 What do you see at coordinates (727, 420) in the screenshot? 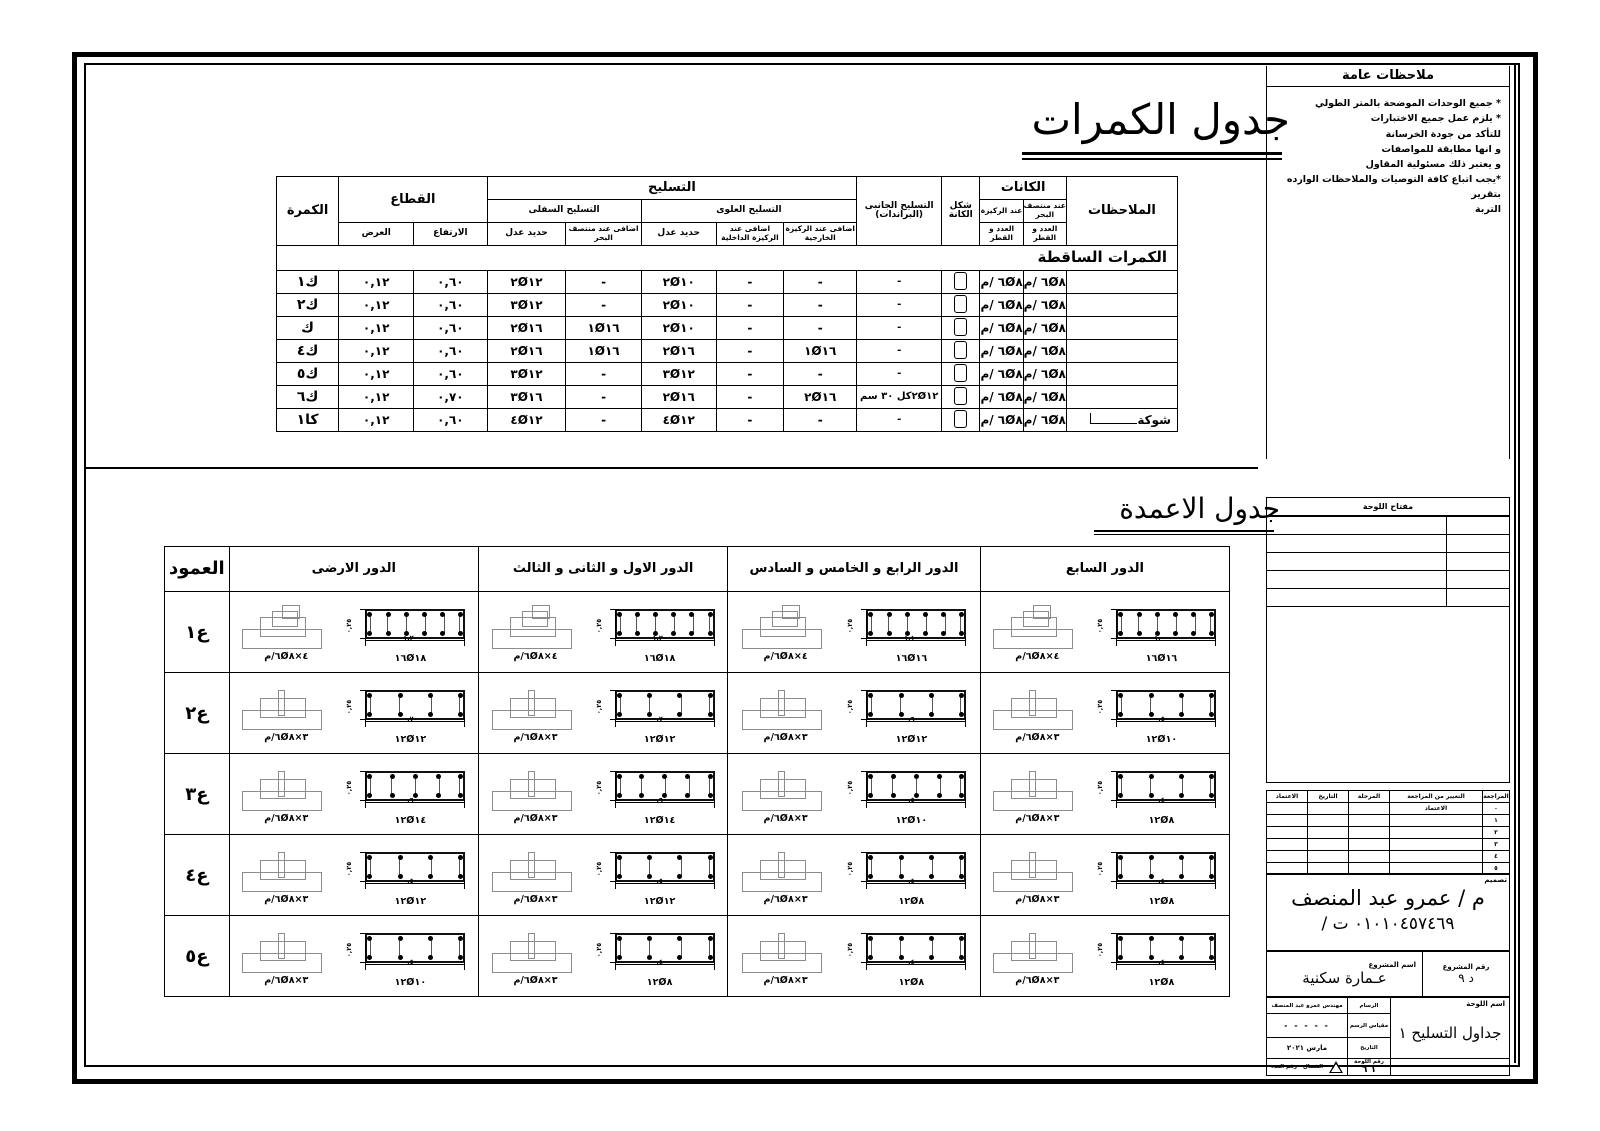
I see `table-row: شوكة ٦Ø٨ /م ٦Ø٨ /م - - -٤Ø١٢-٤Ø١٢ ٠,٦٠ ٠,١٢ كا١` at bounding box center [727, 420].